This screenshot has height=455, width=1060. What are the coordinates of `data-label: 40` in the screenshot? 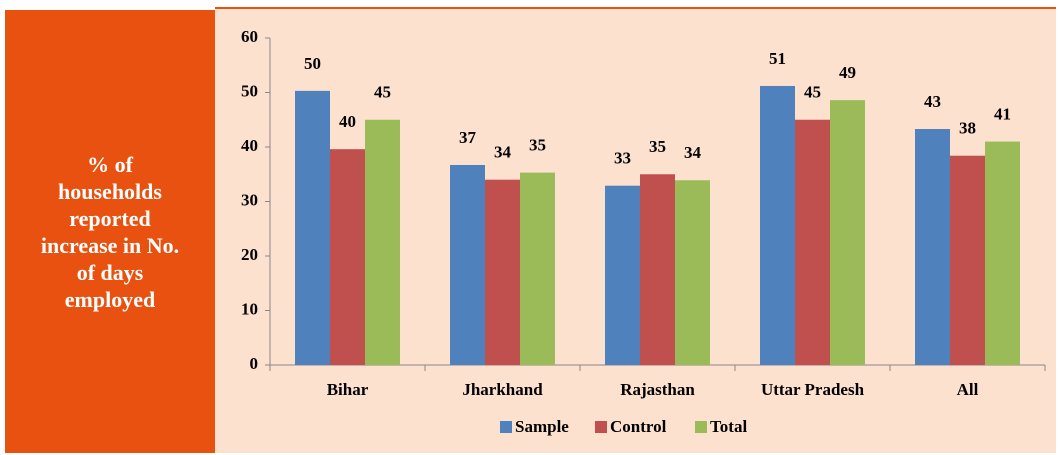 It's located at (347, 121).